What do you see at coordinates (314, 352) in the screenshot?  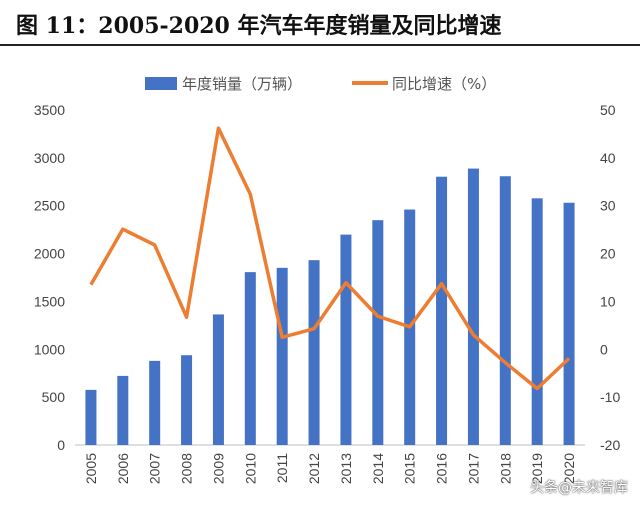 I see `bar-2012` at bounding box center [314, 352].